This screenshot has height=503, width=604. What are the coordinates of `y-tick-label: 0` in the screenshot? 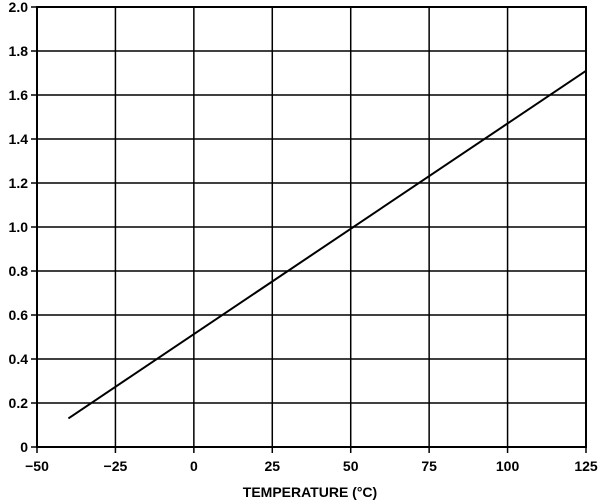 It's located at (24, 447).